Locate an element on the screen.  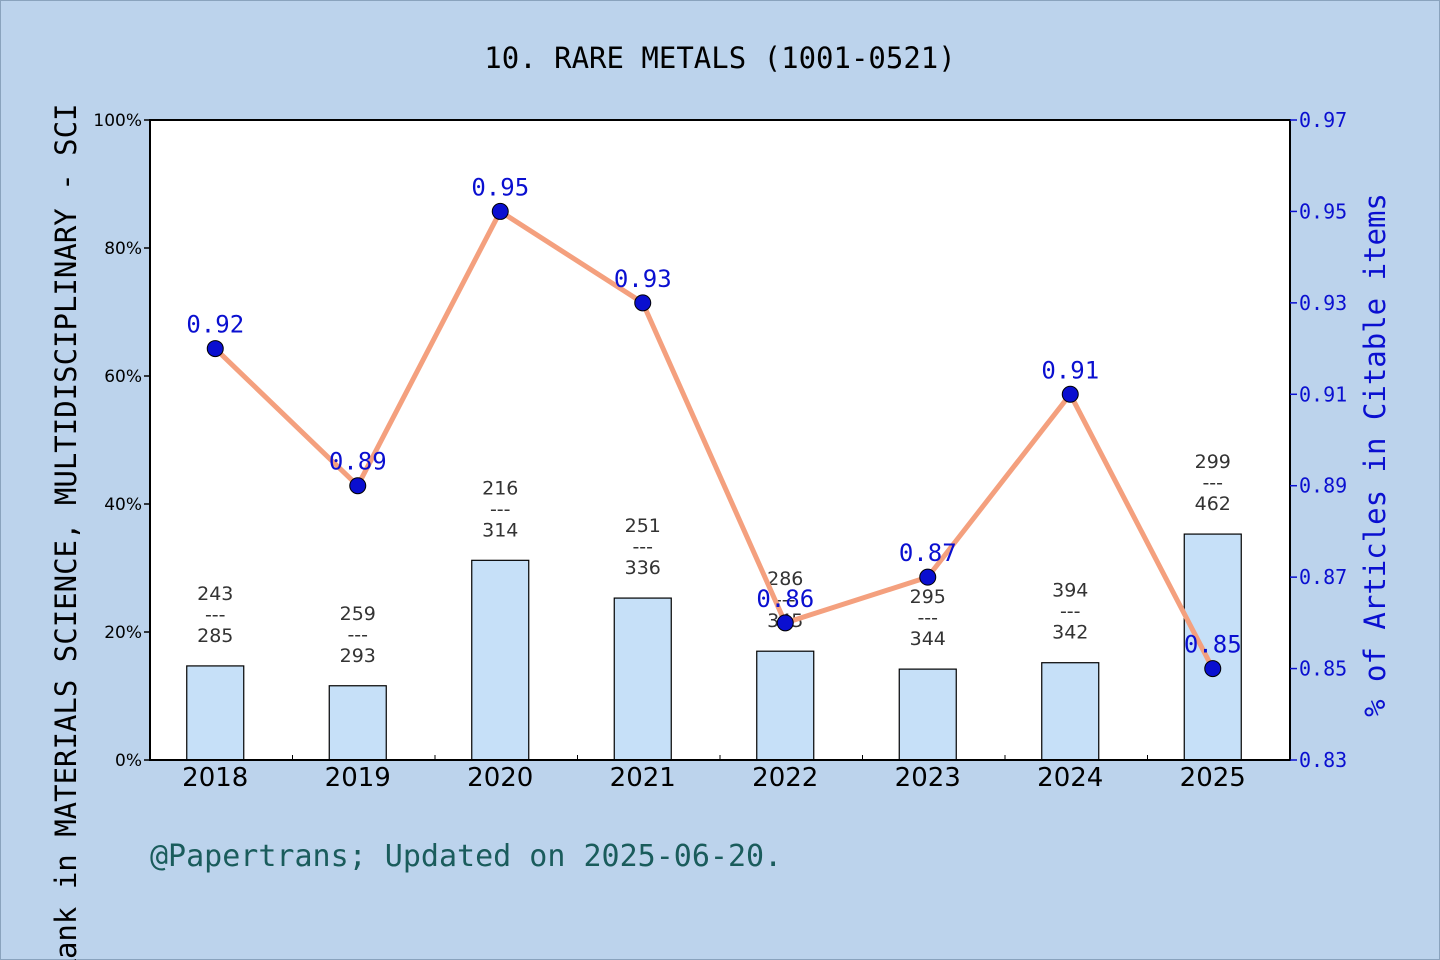
right-tick-label: 0.93 is located at coordinates (1323, 303).